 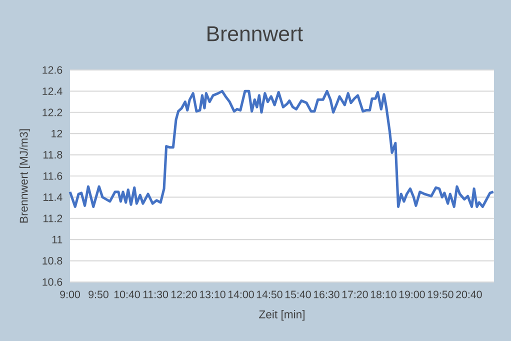 I want to click on y-tick-label: 11.2, so click(x=52, y=218).